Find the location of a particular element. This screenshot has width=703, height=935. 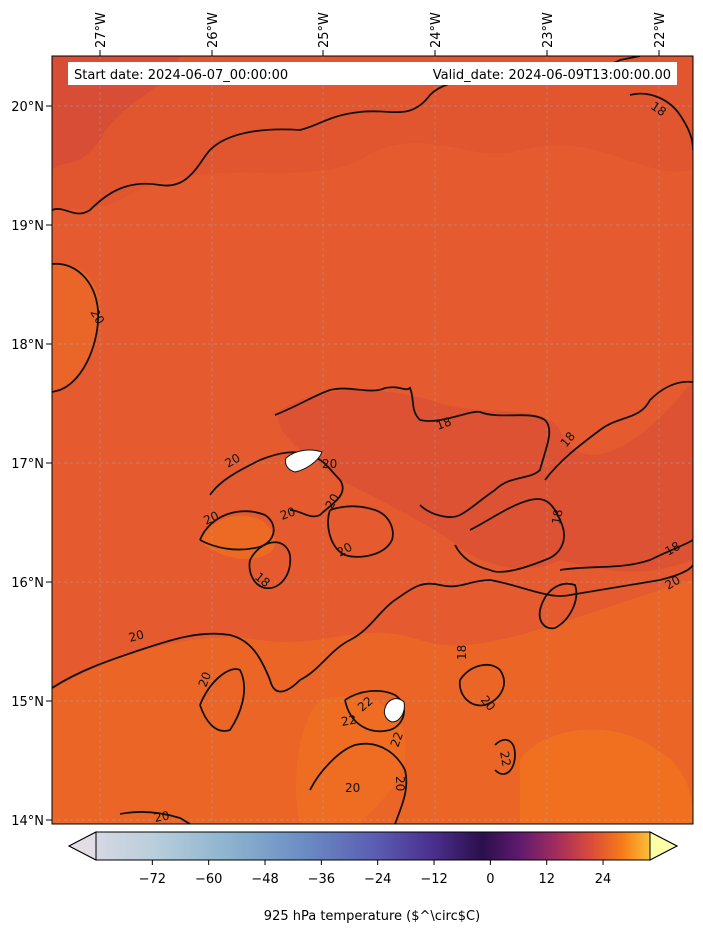

colorbar-label: 925 hPa temperature ($^\circ$C) is located at coordinates (372, 916).